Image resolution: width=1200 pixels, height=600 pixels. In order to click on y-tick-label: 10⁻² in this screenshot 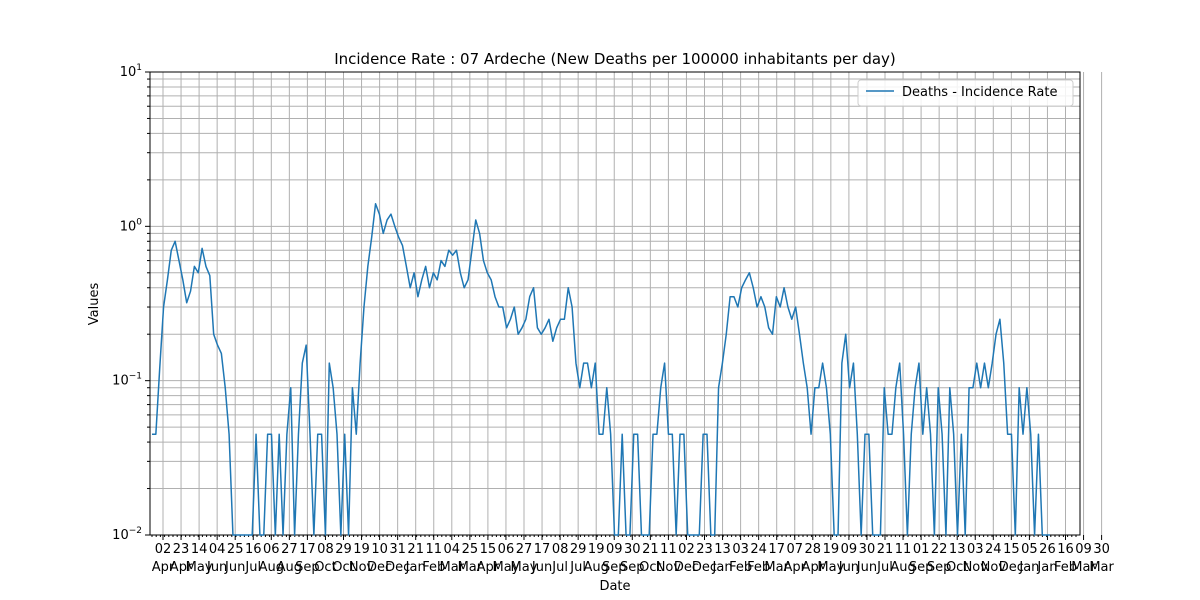, I will do `click(127, 534)`.